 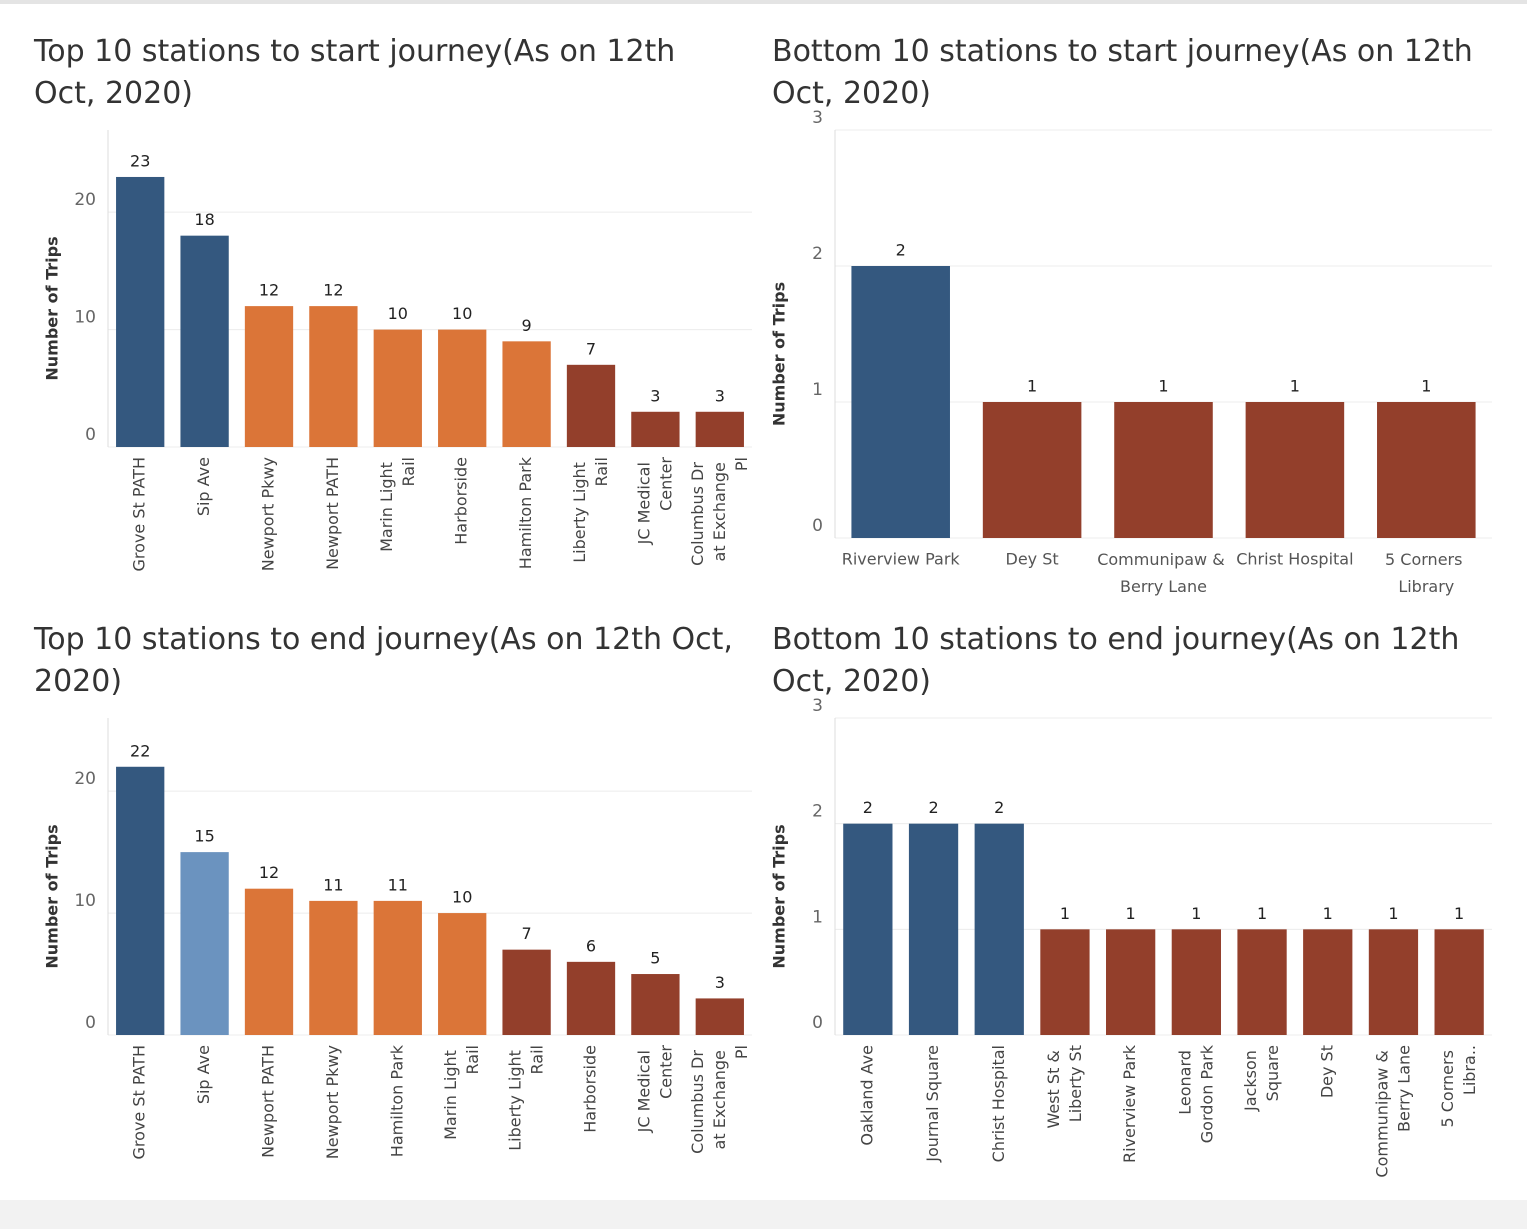 What do you see at coordinates (514, 1098) in the screenshot?
I see `label-line: Liberty Light` at bounding box center [514, 1098].